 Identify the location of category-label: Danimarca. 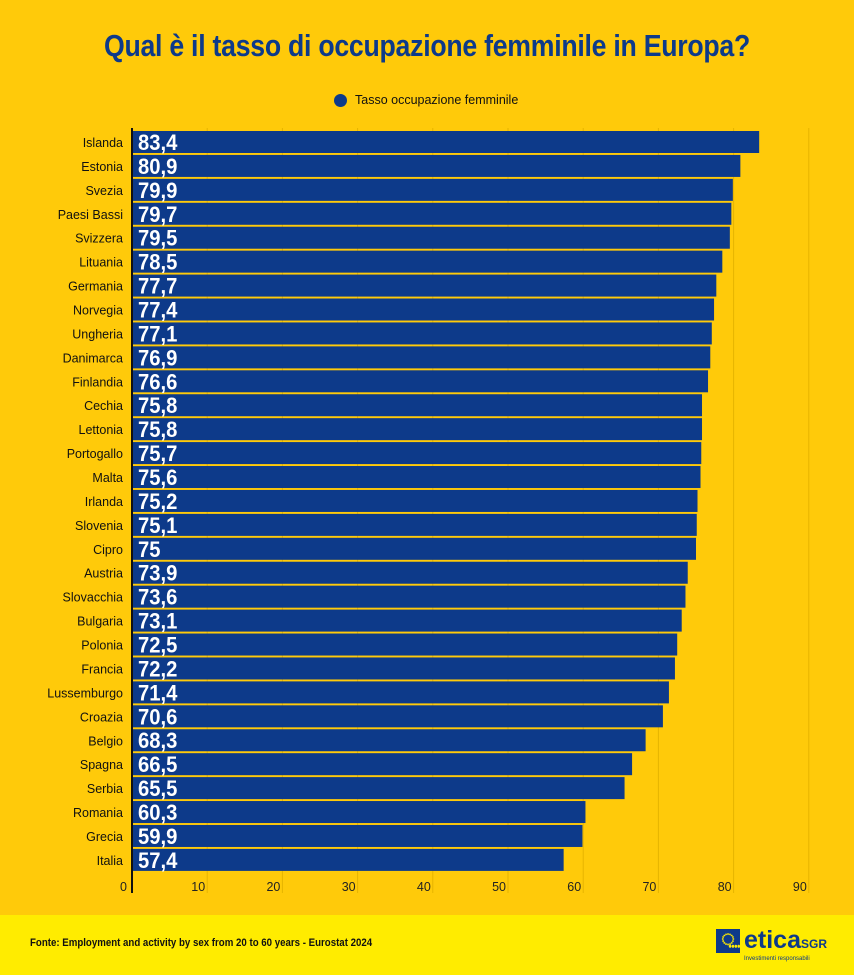
(93, 358).